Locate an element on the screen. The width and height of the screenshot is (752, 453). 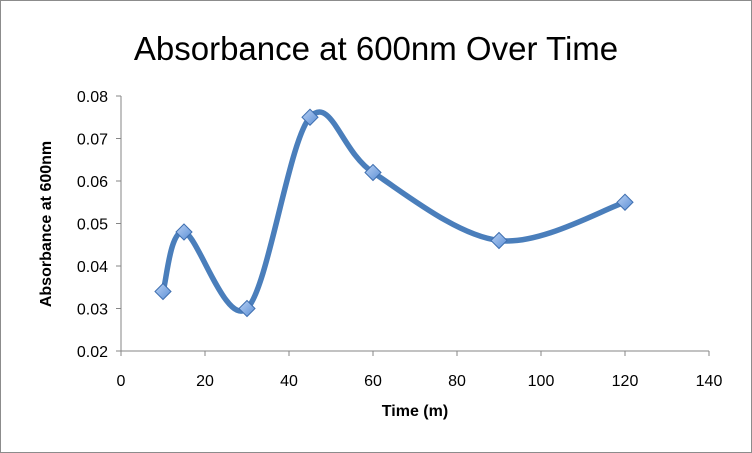
y-tick-label: 0.06 is located at coordinates (92, 182).